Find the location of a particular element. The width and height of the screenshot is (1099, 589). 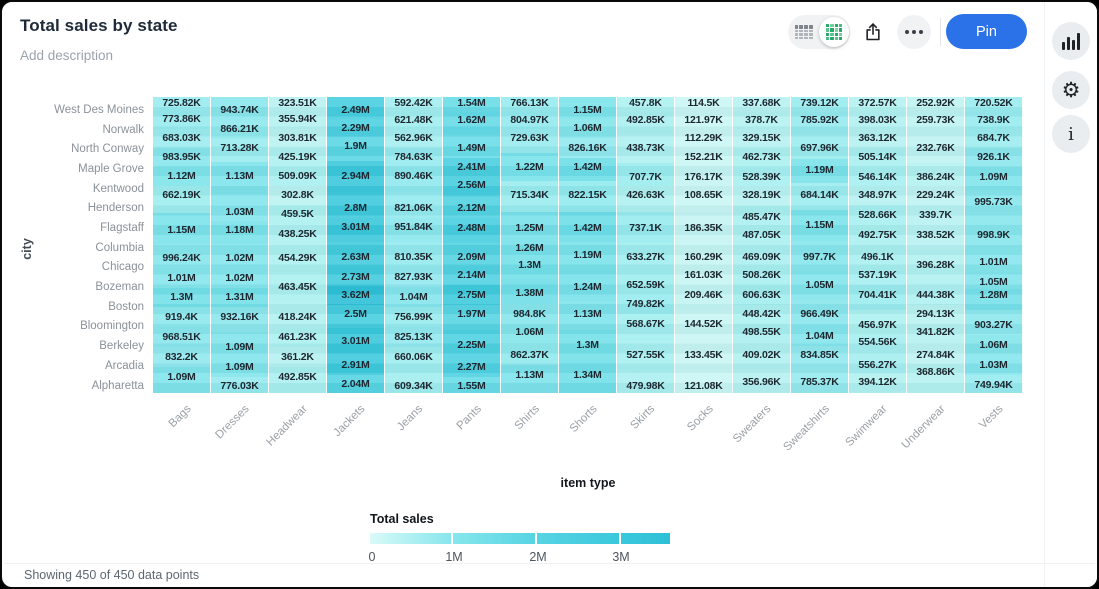

add-description-field: Add description is located at coordinates (67, 55).